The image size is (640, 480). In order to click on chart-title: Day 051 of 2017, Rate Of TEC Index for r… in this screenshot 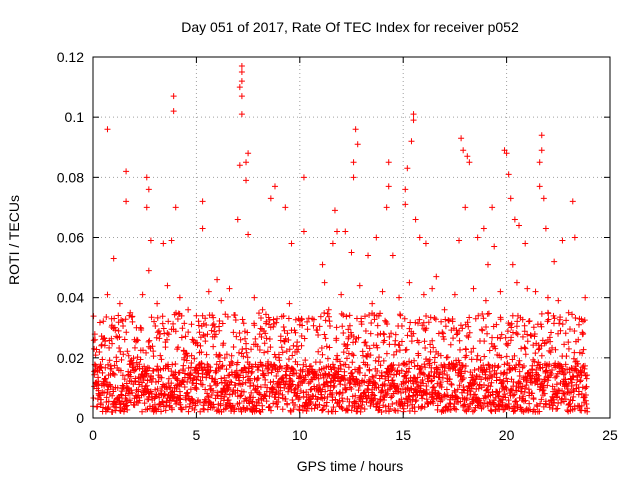, I will do `click(350, 27)`.